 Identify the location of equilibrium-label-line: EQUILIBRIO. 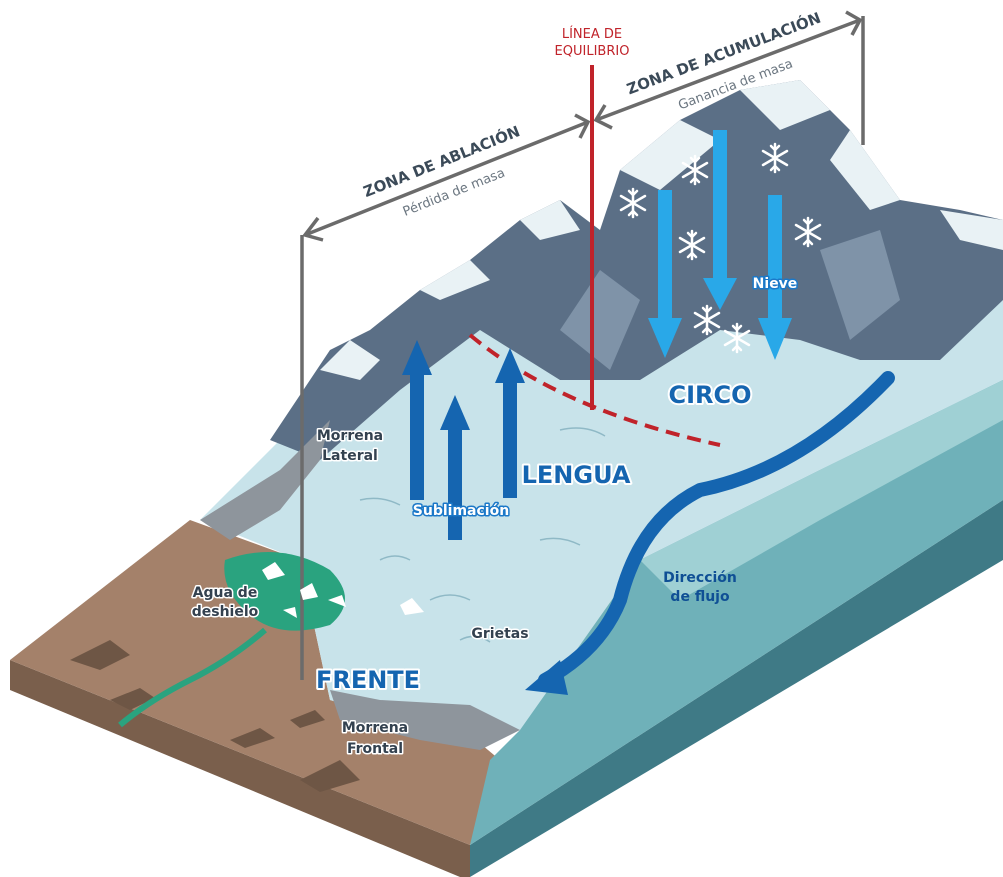
(592, 51).